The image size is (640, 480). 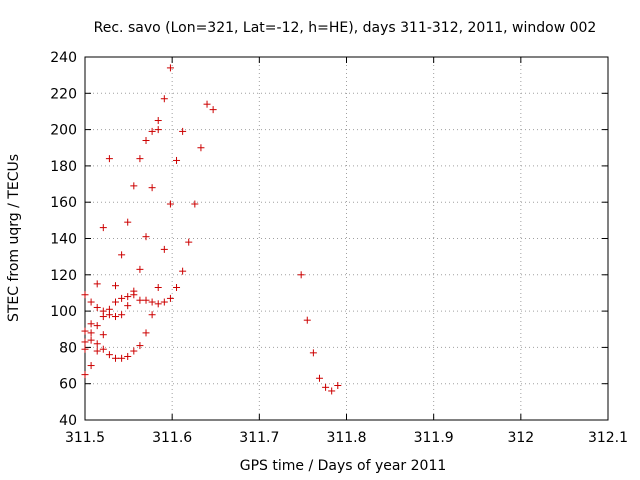 What do you see at coordinates (68, 348) in the screenshot?
I see `y-tick-label: 80` at bounding box center [68, 348].